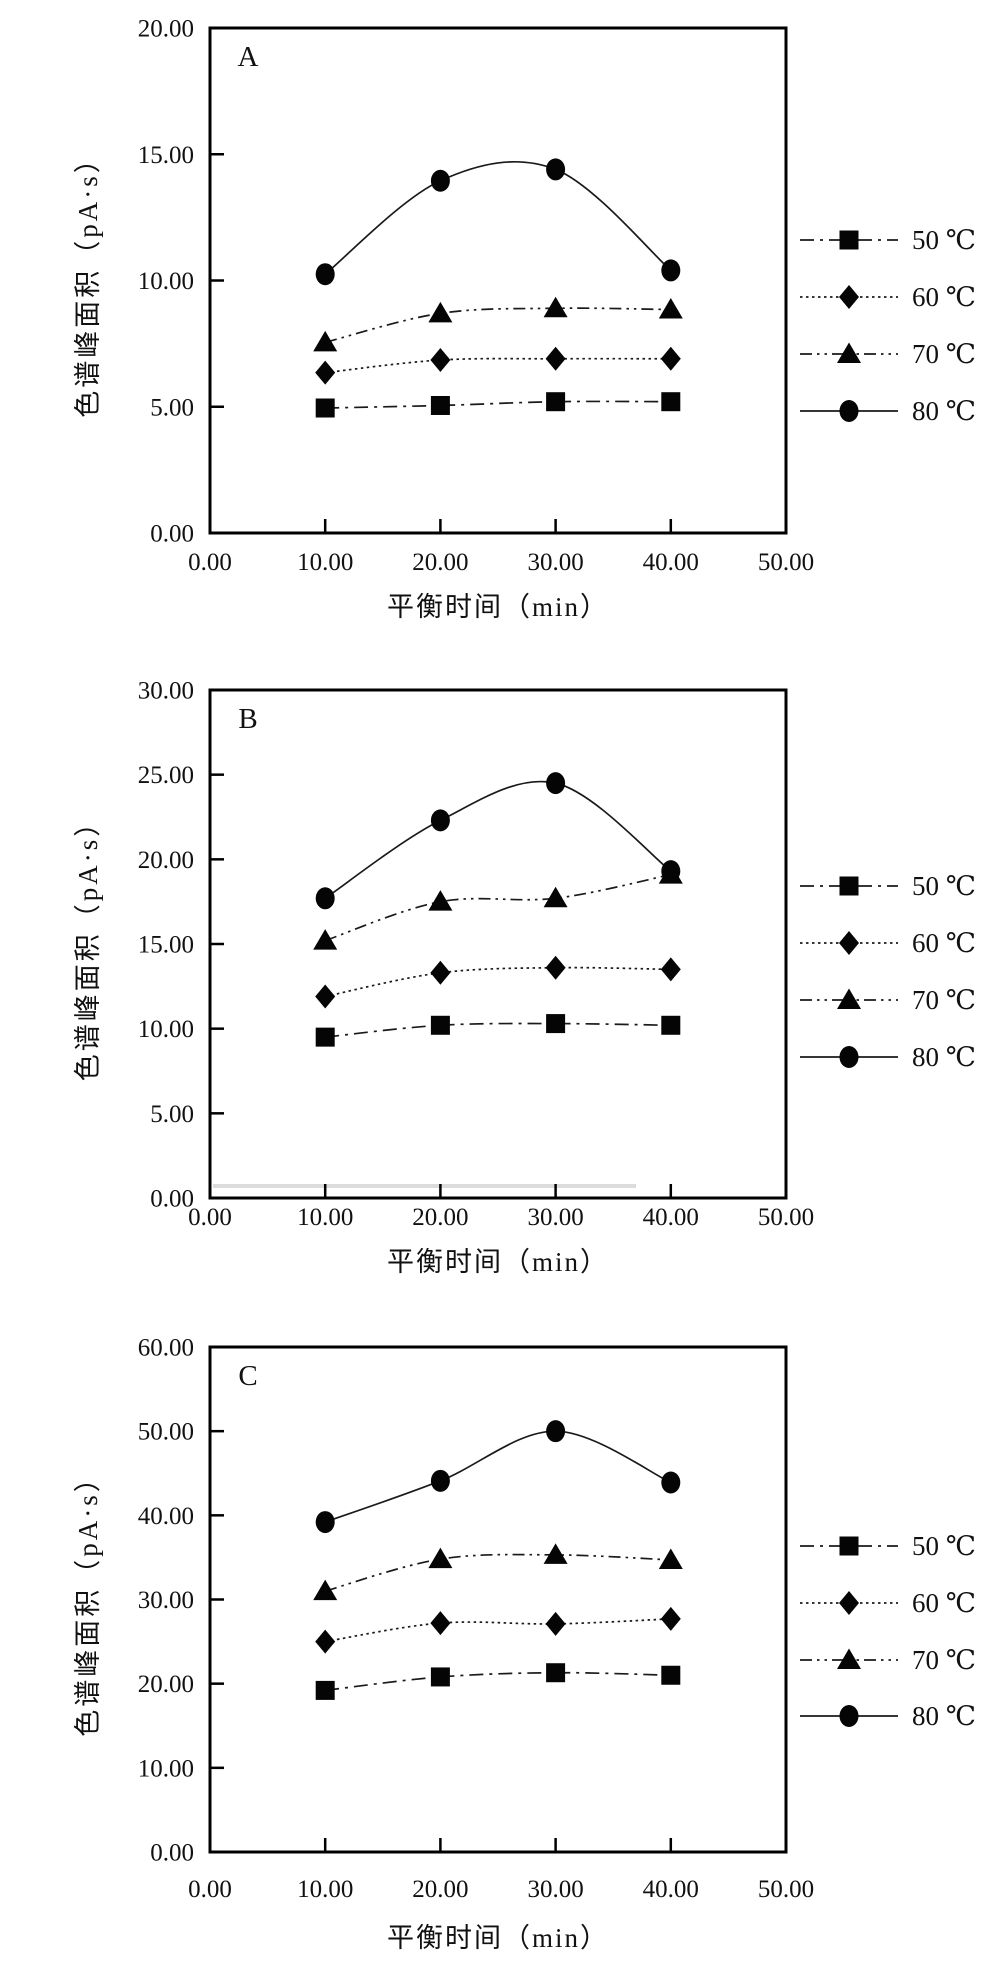 The image size is (986, 1977). Describe the element at coordinates (497, 1572) in the screenshot. I see `series-line-triangle` at that location.